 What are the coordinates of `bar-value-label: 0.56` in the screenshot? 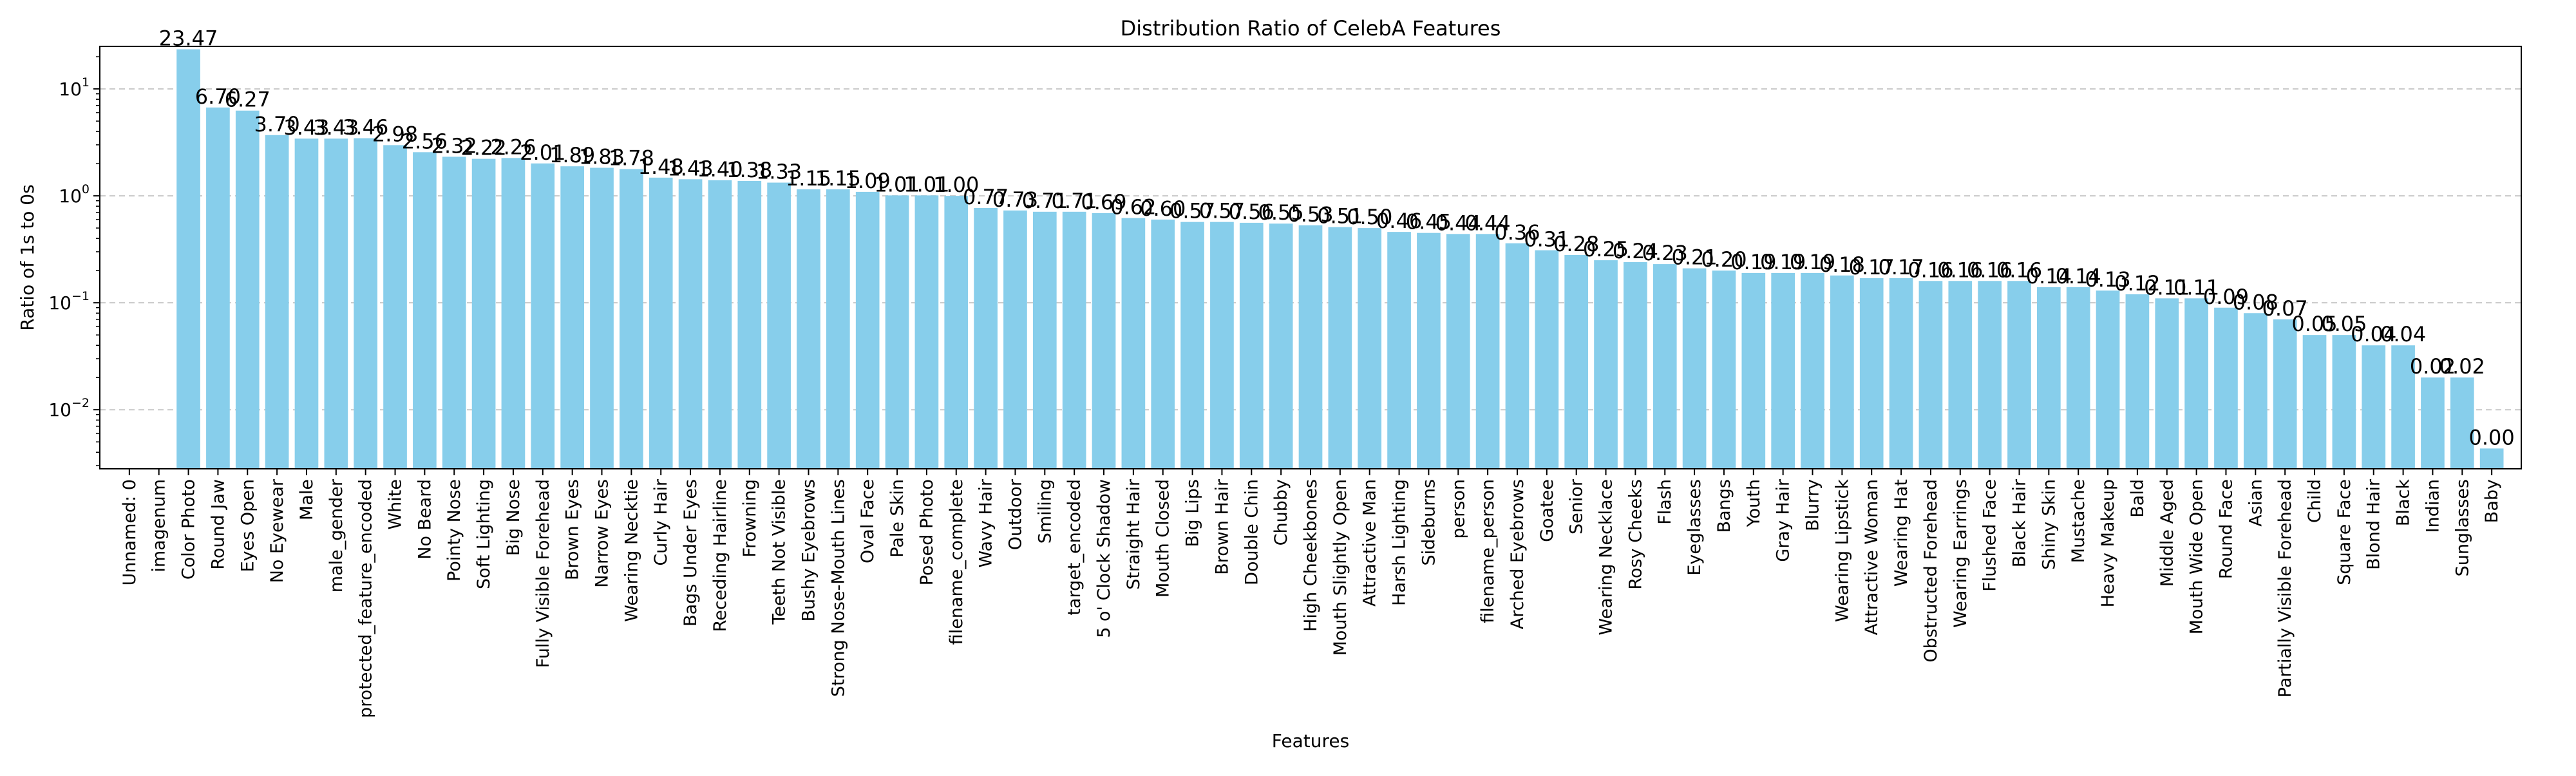 It's located at (1252, 212).